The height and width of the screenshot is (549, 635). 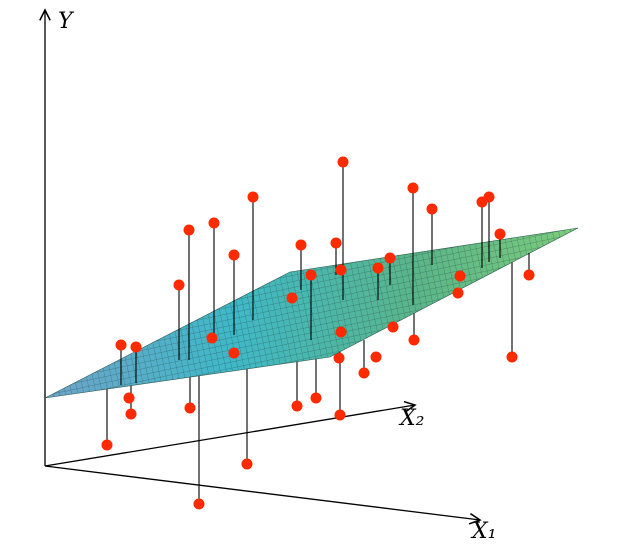 I want to click on x2-axis-label: X₂, so click(x=411, y=418).